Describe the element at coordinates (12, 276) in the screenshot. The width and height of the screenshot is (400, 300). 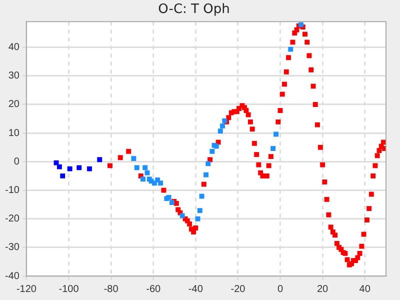
I see `y-tick-label: -40` at that location.